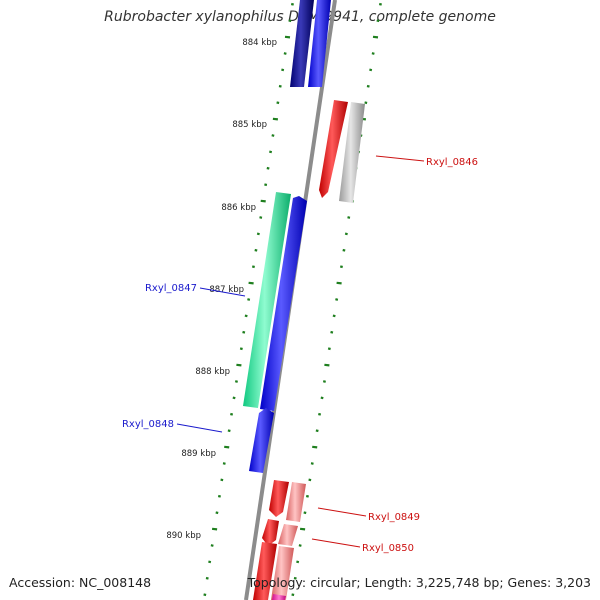  Describe the element at coordinates (352, 152) in the screenshot. I see `gene-arrow-gray` at that location.